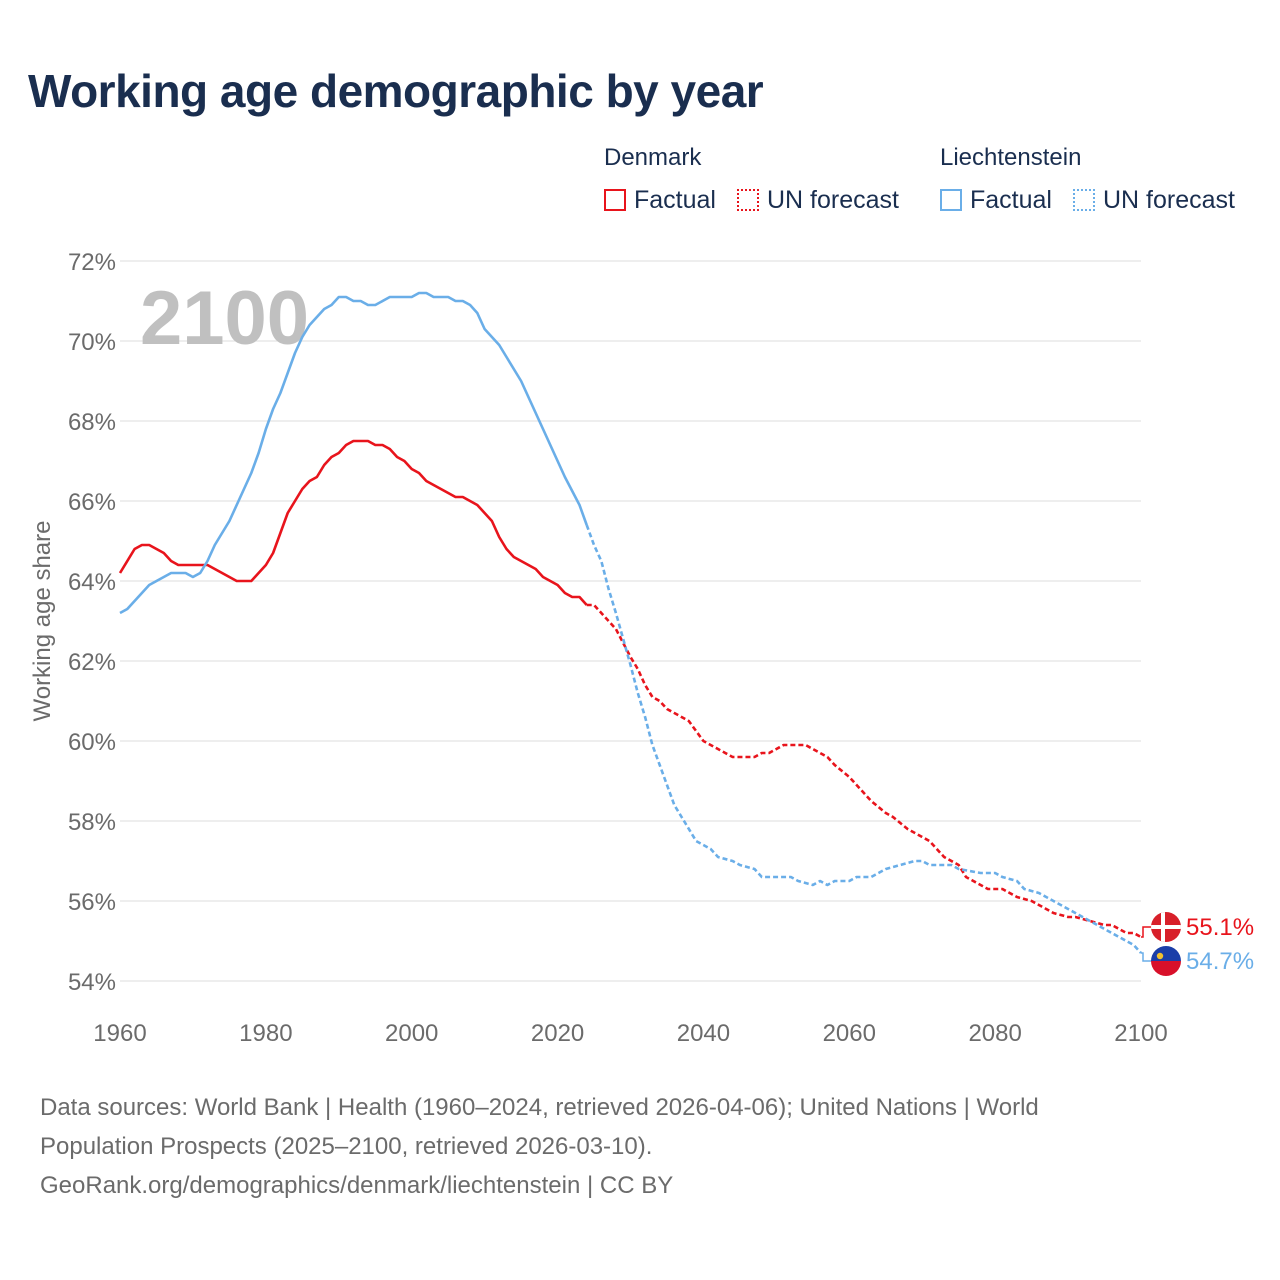 This screenshot has width=1280, height=1280. What do you see at coordinates (630, 1033) in the screenshot?
I see `x-axis-ticks: 1960 1980 2000 2020 2040 2060 2080 2100` at bounding box center [630, 1033].